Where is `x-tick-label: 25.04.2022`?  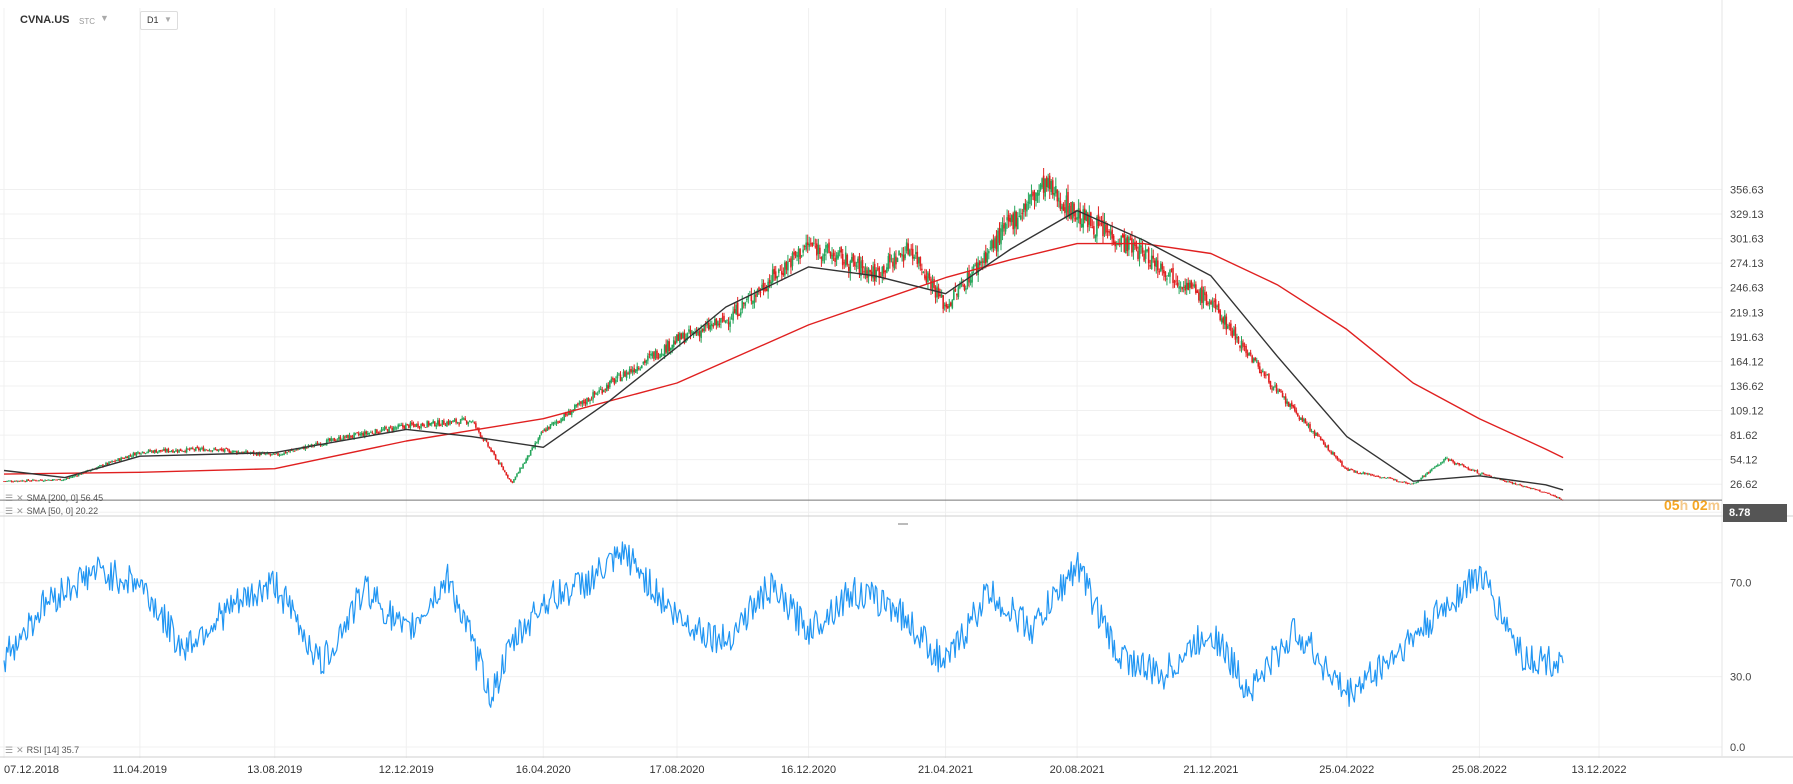
x-tick-label: 25.04.2022 is located at coordinates (1346, 770).